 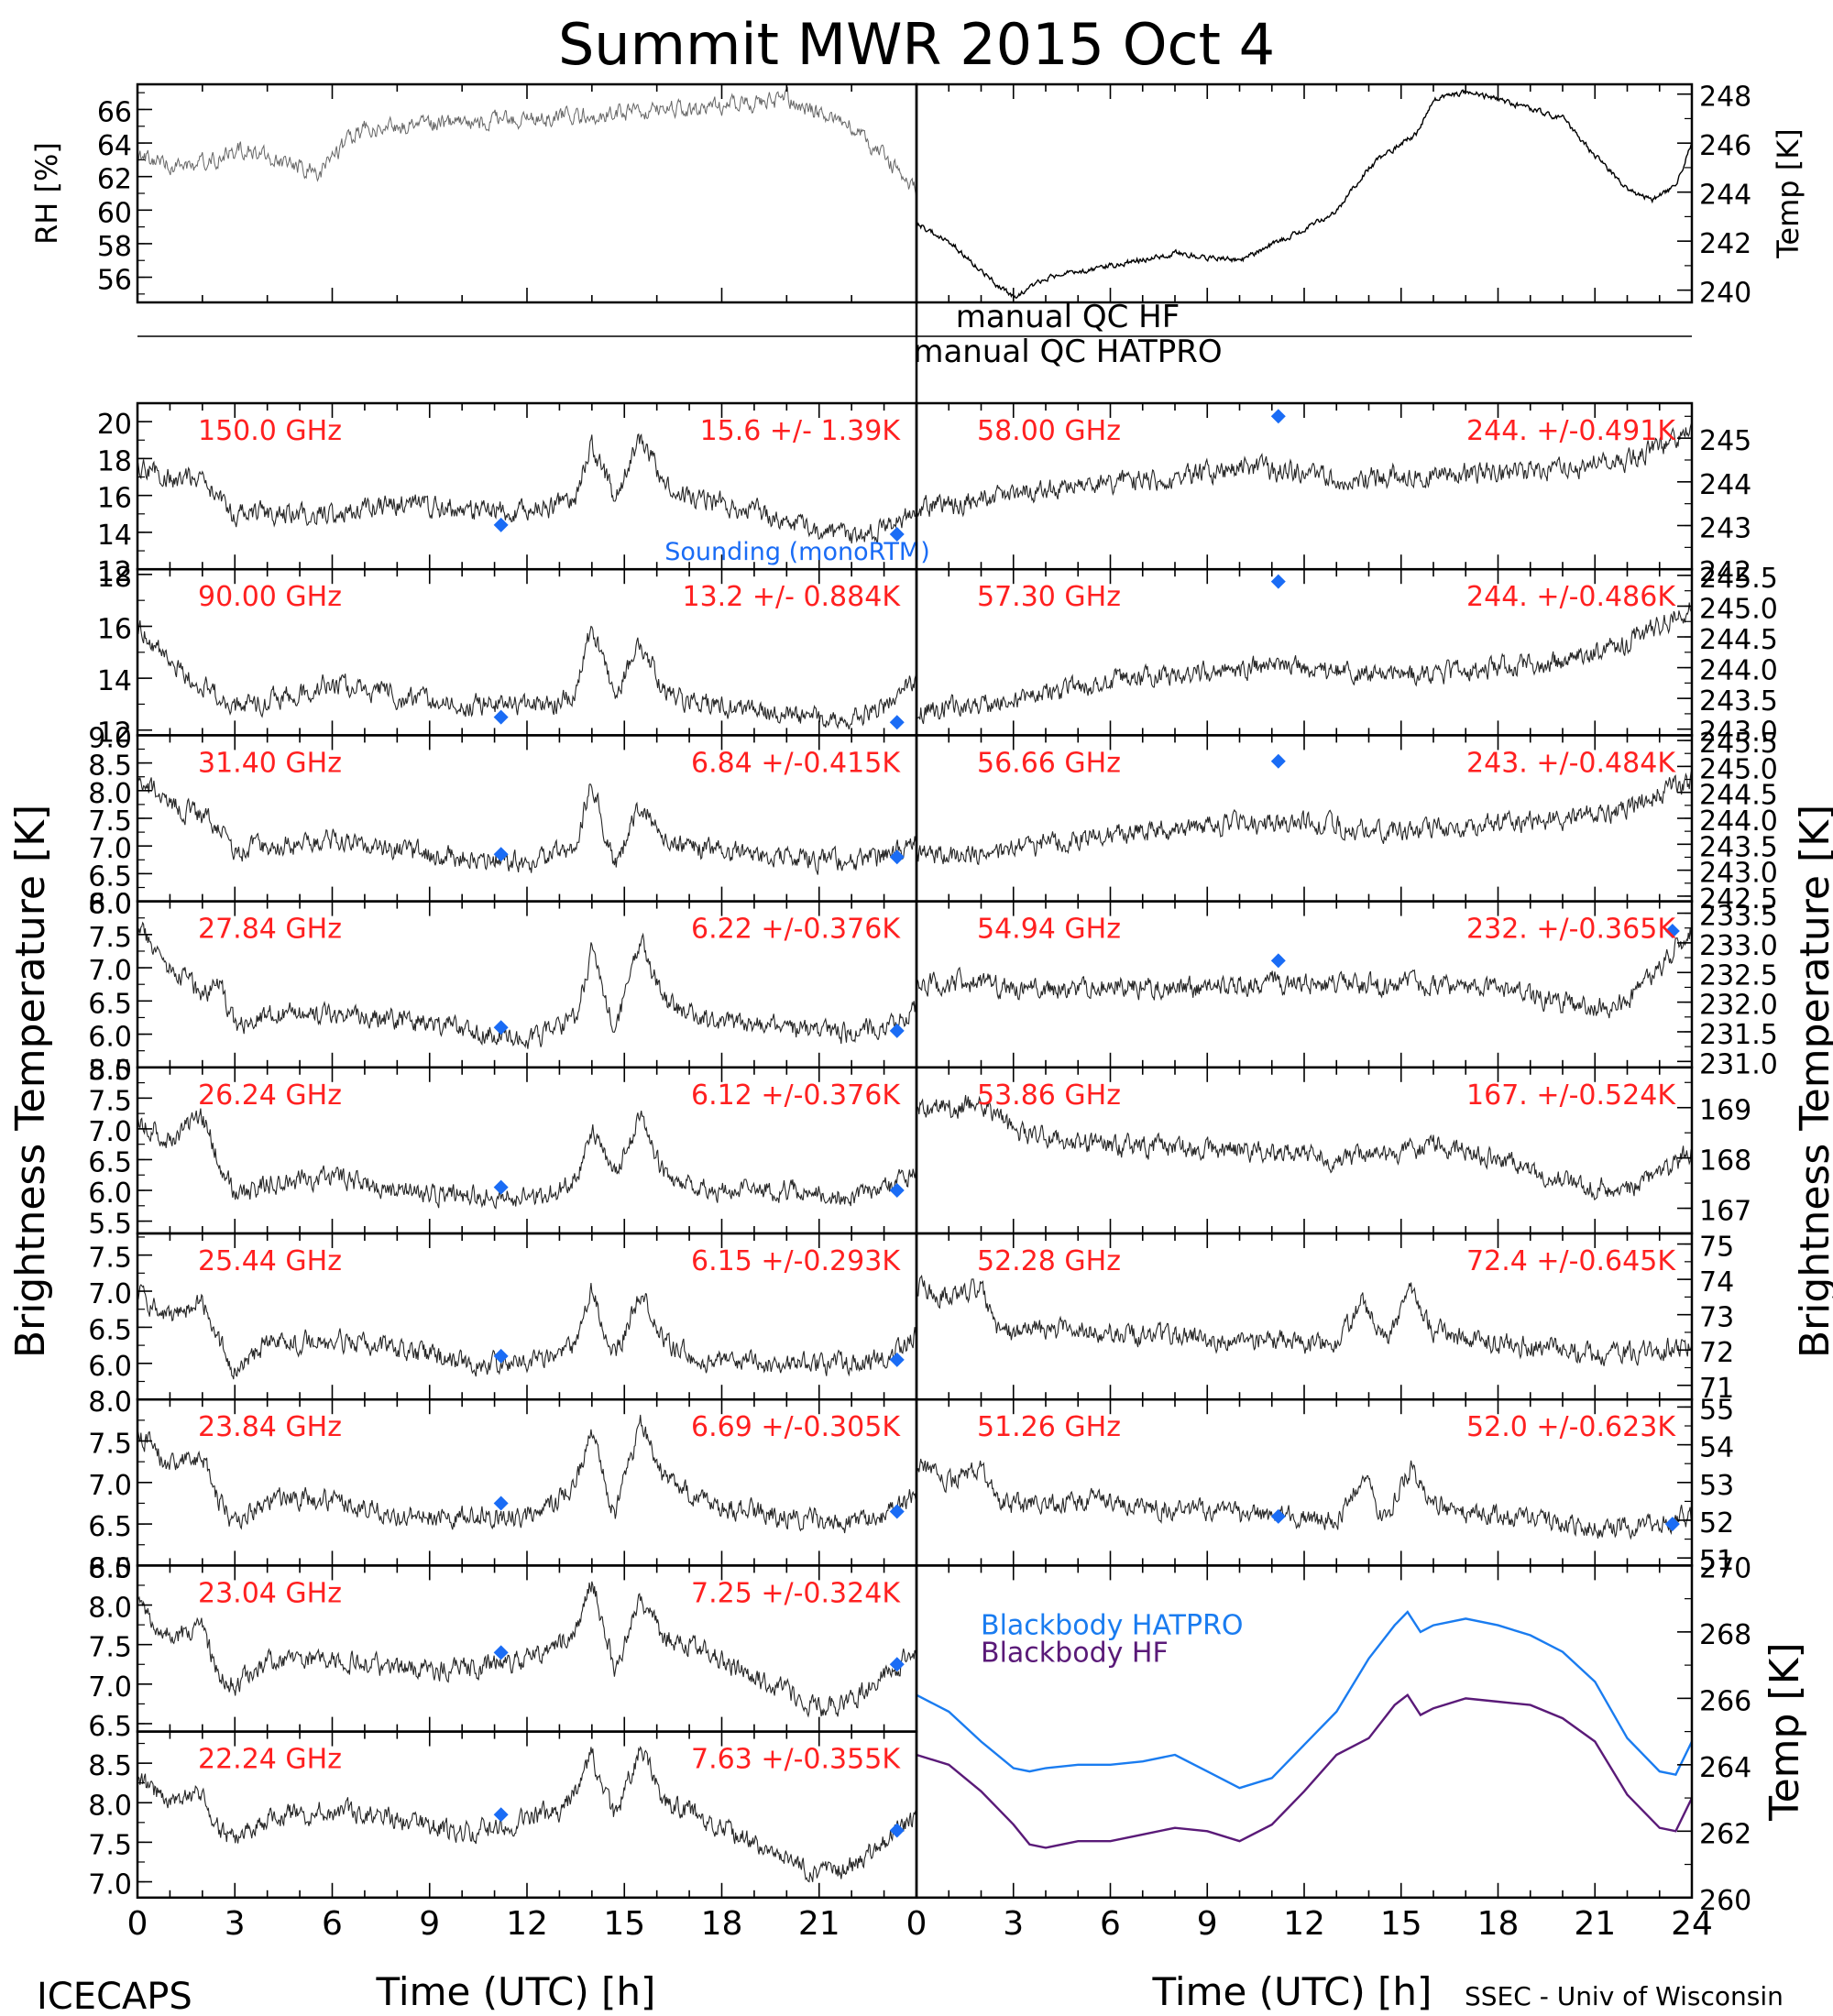 I want to click on channel-label: 23.84 GHz, so click(x=270, y=1427).